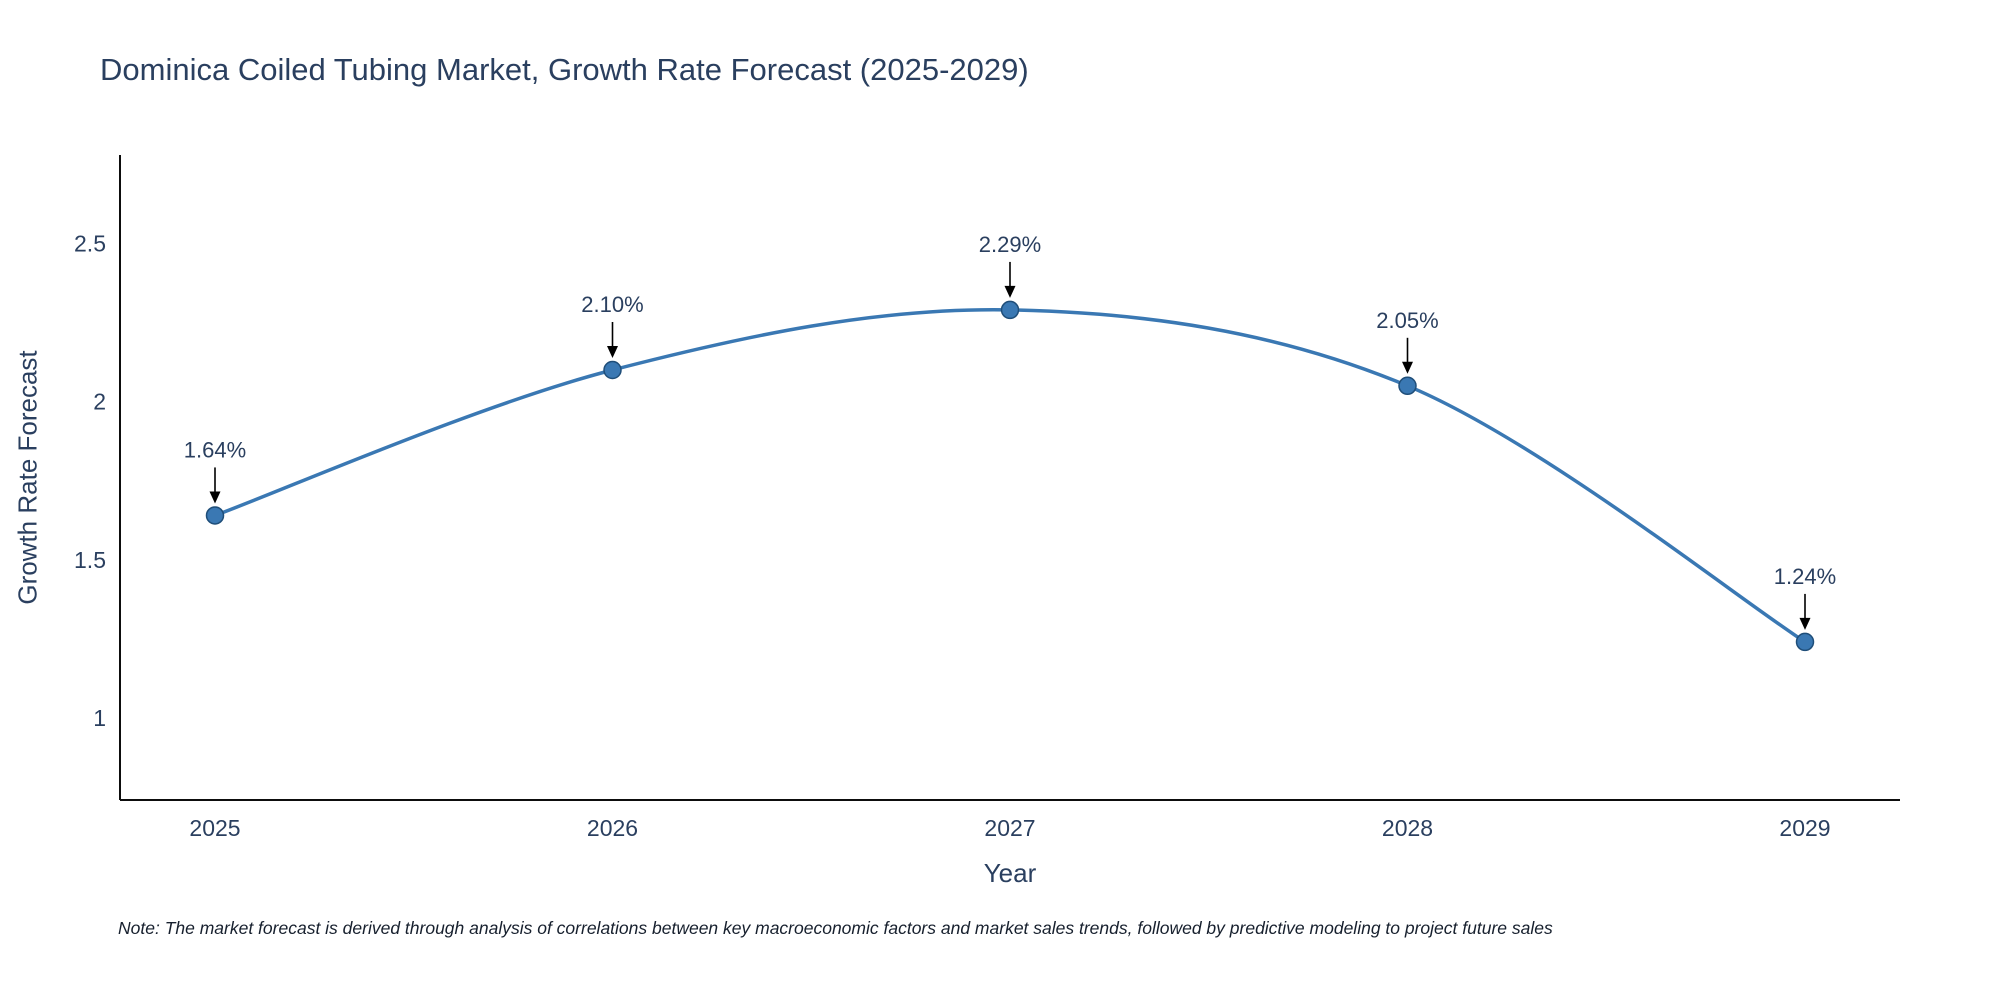 This screenshot has height=1000, width=2000. What do you see at coordinates (1010, 244) in the screenshot?
I see `point-value-label: 2.29%` at bounding box center [1010, 244].